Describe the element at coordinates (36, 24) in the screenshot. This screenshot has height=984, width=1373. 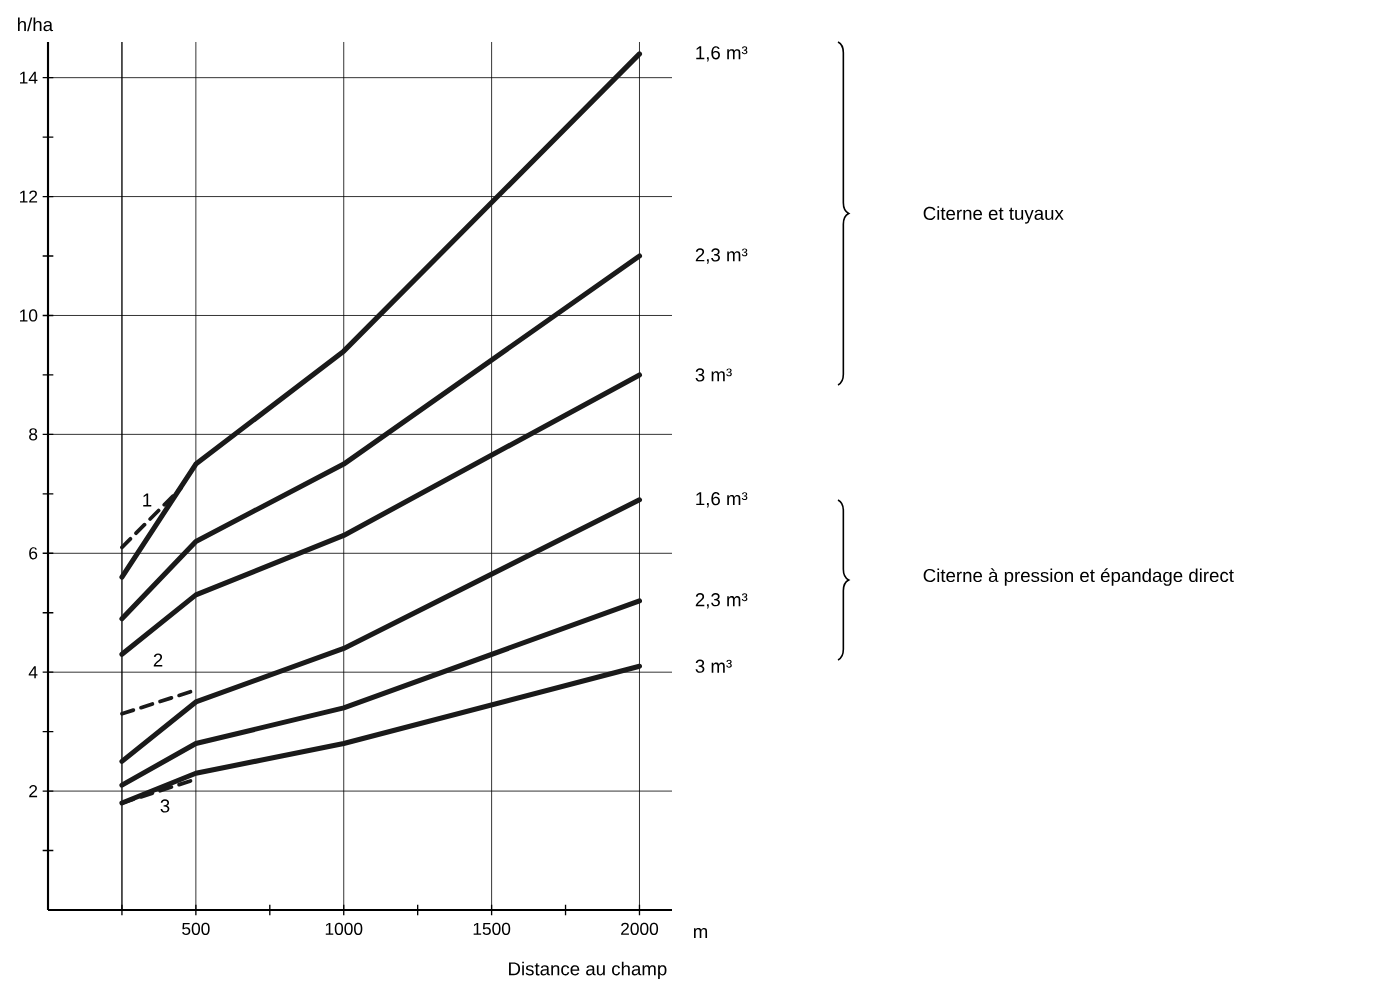
I see `y-axis-title: h/ha` at that location.